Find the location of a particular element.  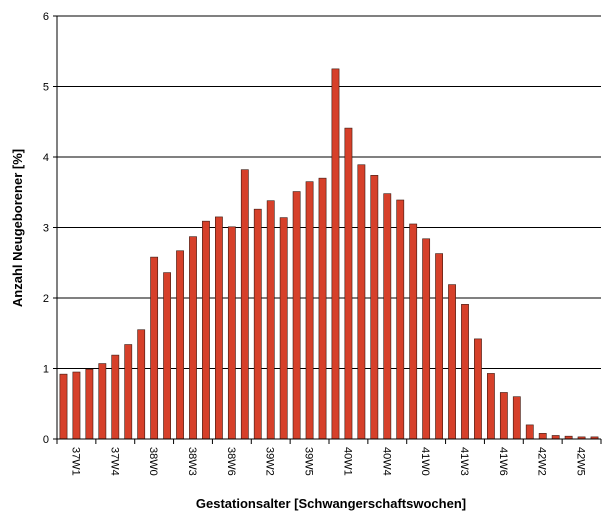

y-tick-label: 6 is located at coordinates (46, 17).